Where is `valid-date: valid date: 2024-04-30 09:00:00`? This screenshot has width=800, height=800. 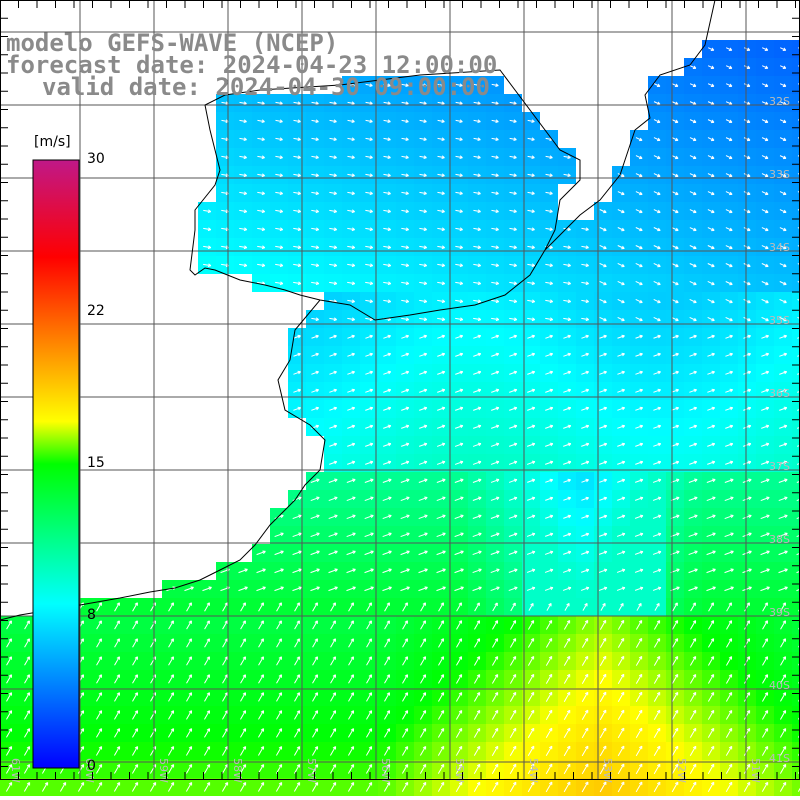
valid-date: valid date: 2024-04-30 09:00:00 is located at coordinates (266, 87).